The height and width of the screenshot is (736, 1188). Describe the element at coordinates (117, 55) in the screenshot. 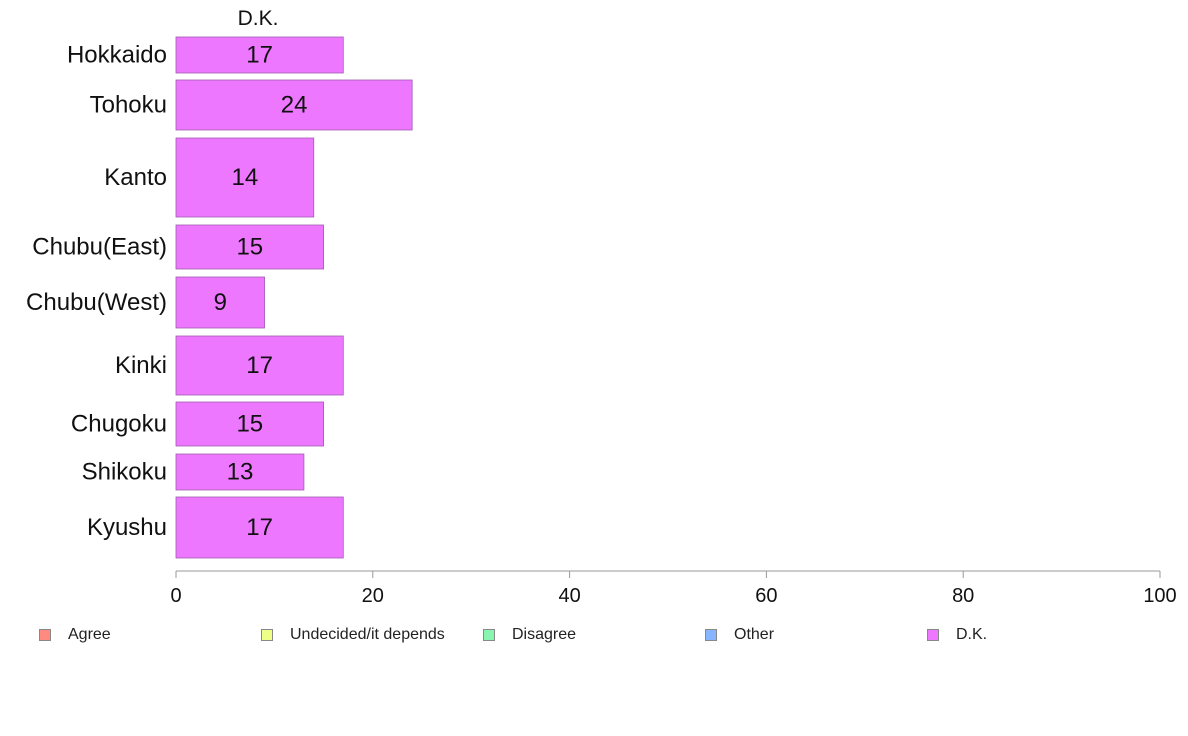

I see `category-label-hokkaido: Hokkaido` at that location.